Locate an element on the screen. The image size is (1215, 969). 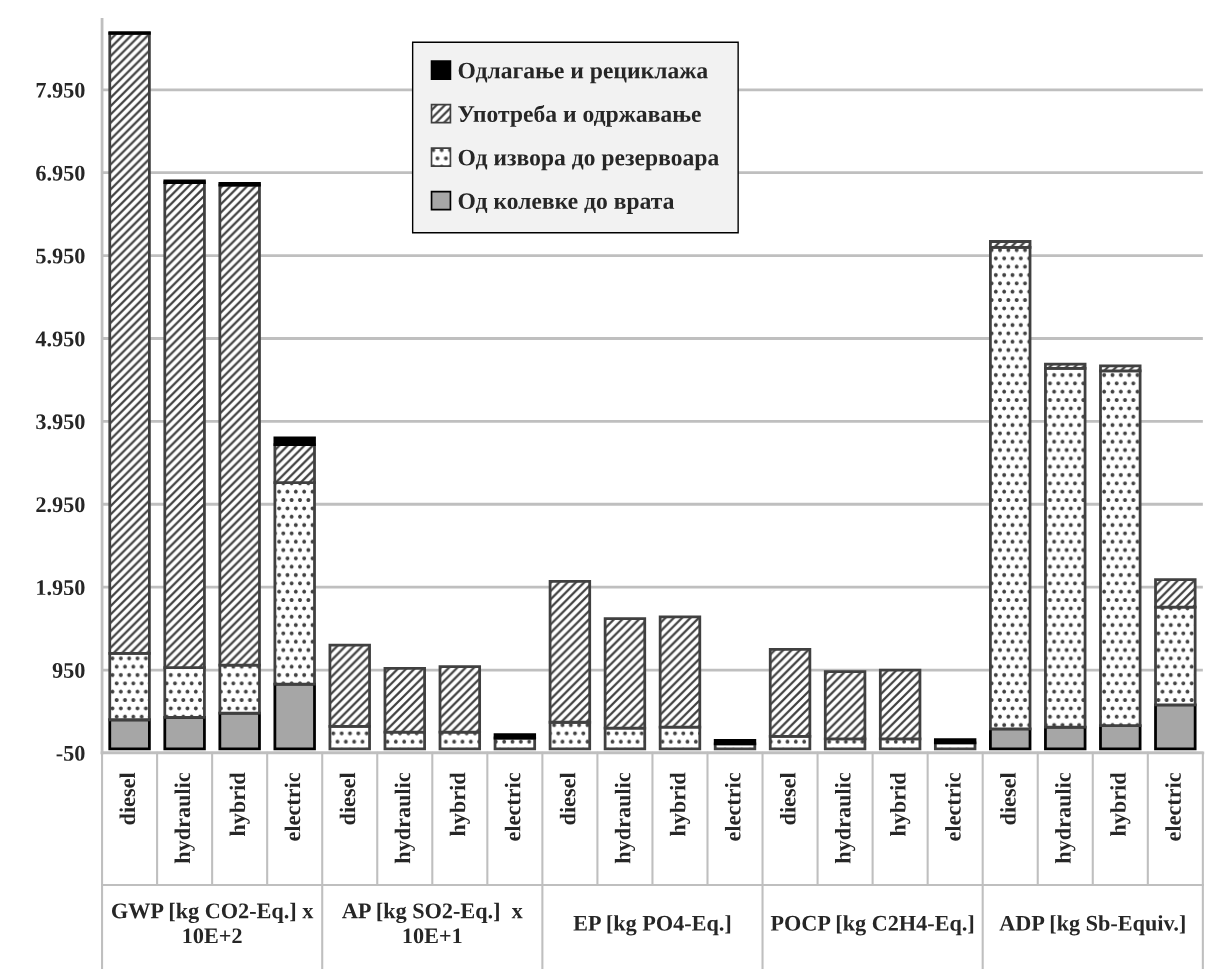
y-tick-label: 950 is located at coordinates (68, 670).